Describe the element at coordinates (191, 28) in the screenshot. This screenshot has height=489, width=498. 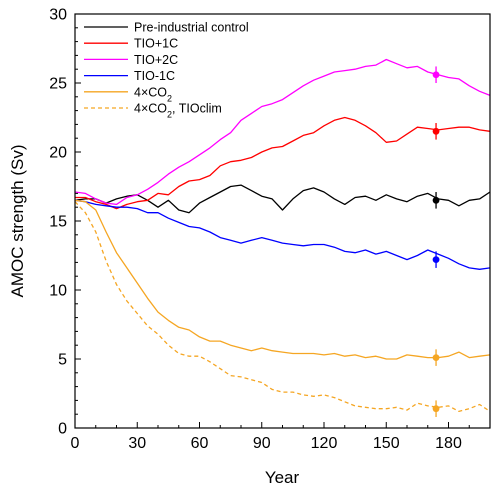
I see `legend-label-pre-industrial-control: Pre-industrial control` at that location.